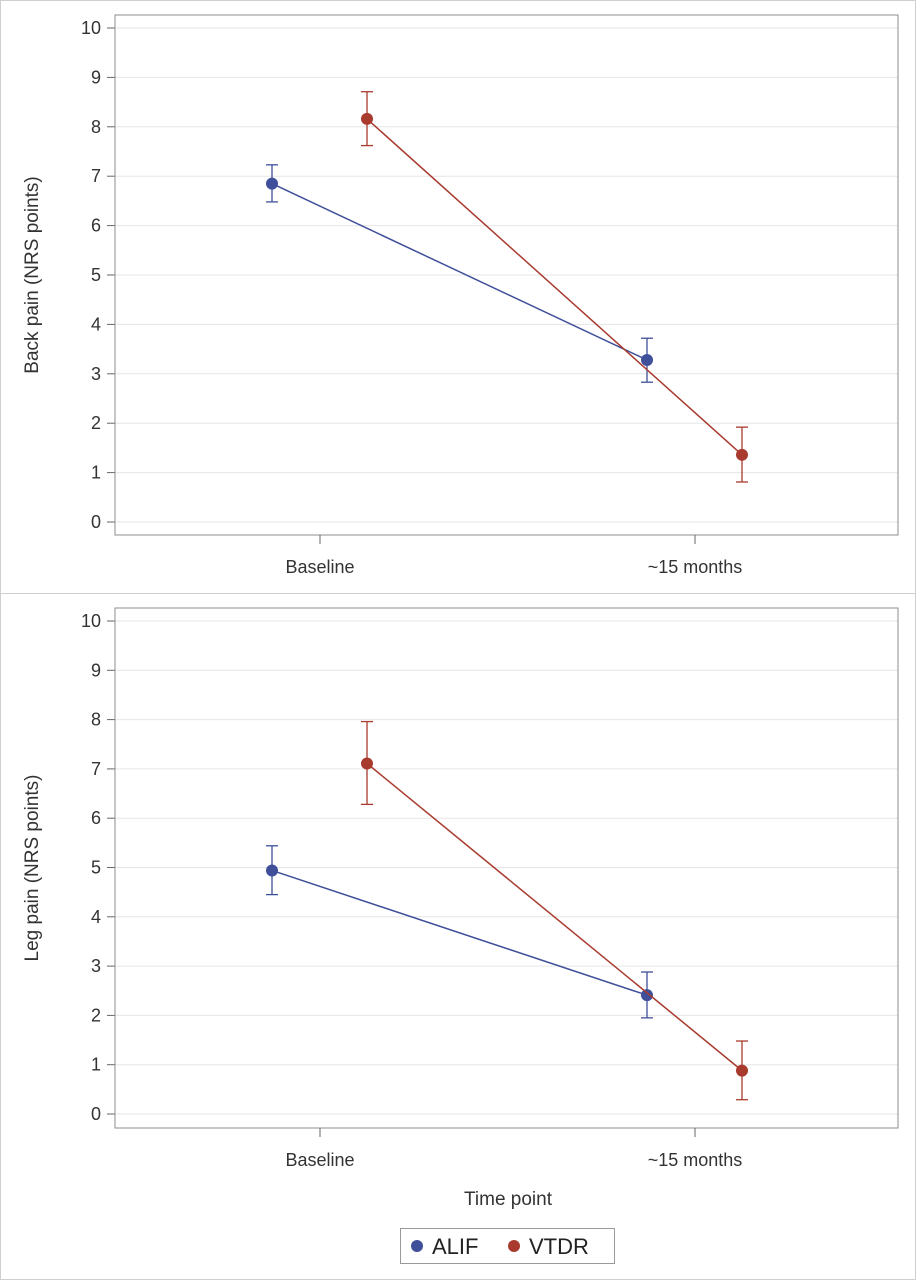  Describe the element at coordinates (96, 1065) in the screenshot. I see `leg-pain-ytick-label-1: 1` at that location.